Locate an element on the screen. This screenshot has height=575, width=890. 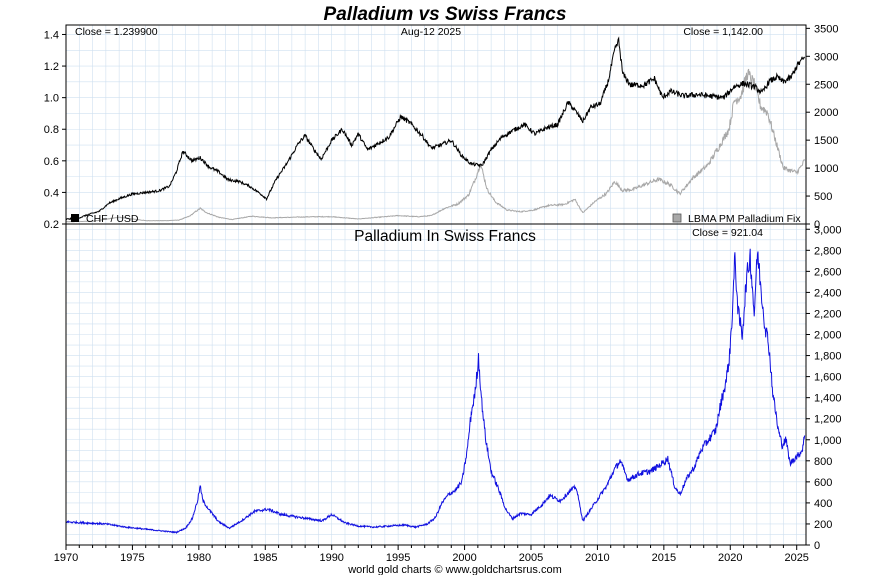
bottom-right-tick-label: 1,800 is located at coordinates (828, 357).